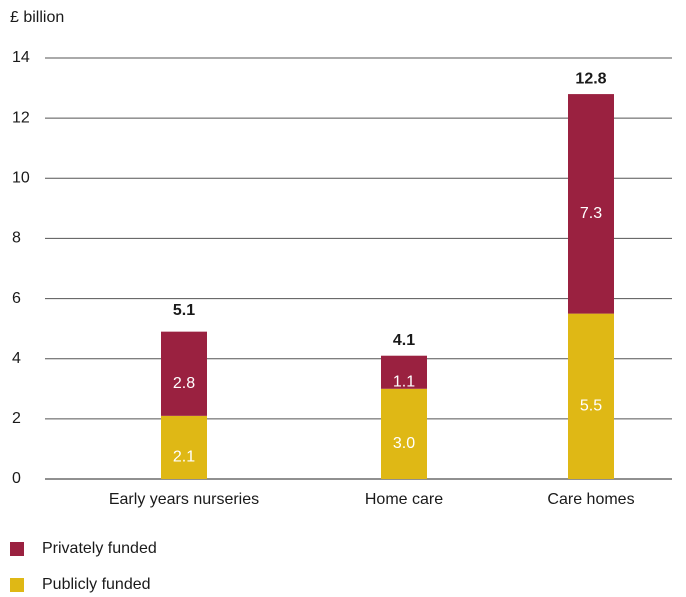 The width and height of the screenshot is (686, 597). I want to click on y-tick-label: 0, so click(16, 478).